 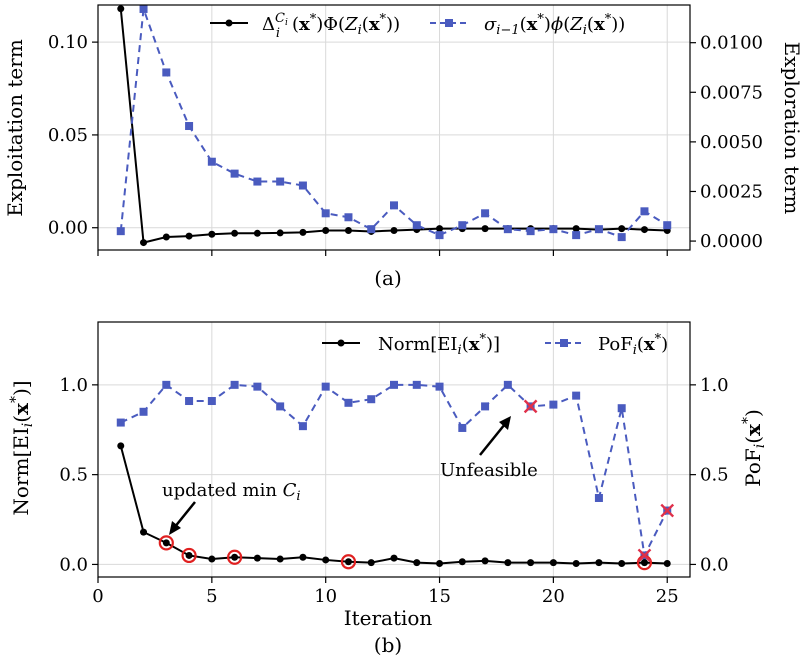 What do you see at coordinates (754, 448) in the screenshot?
I see `panel-b-y2label: PoFi(x*)` at bounding box center [754, 448].